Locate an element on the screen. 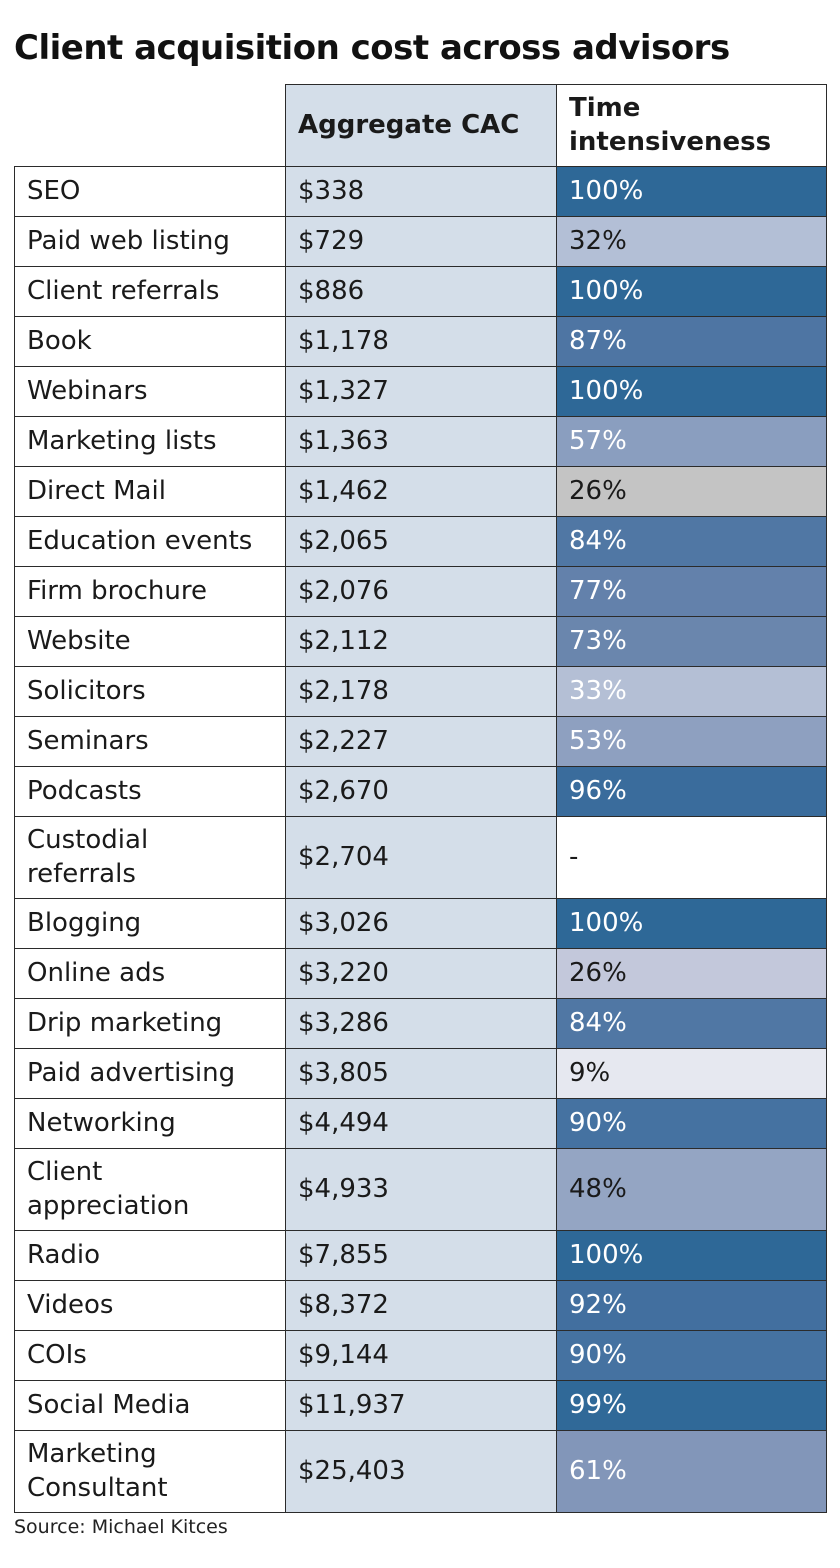 Image resolution: width=840 pixels, height=1568 pixels. table-row: Networking $4,494 90% is located at coordinates (420, 1123).